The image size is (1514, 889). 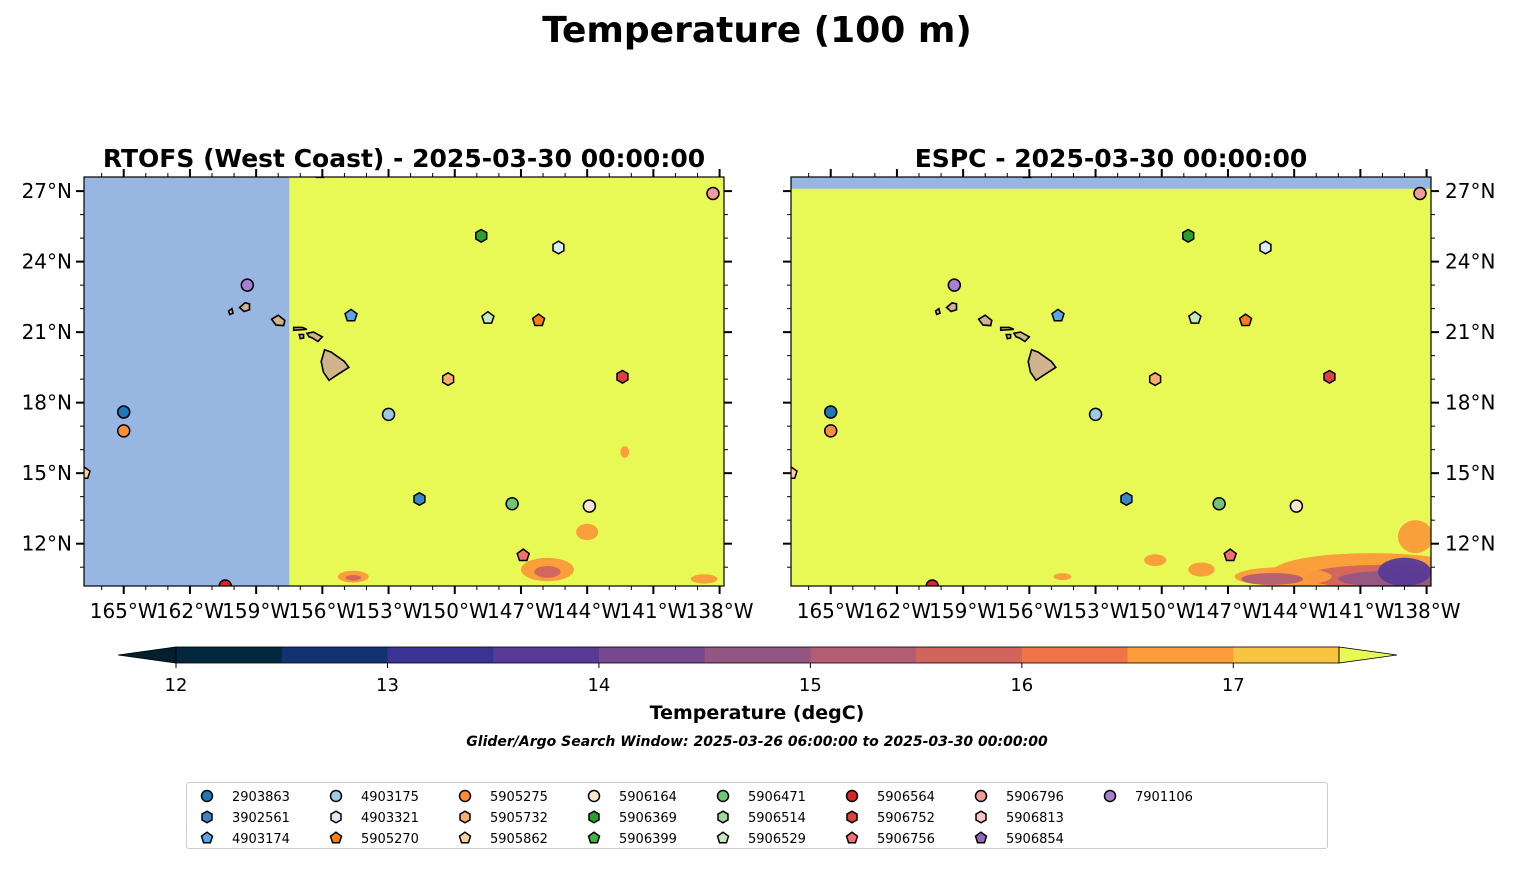 What do you see at coordinates (374, 818) in the screenshot?
I see `legend-entry-4903321: 4903321` at bounding box center [374, 818].